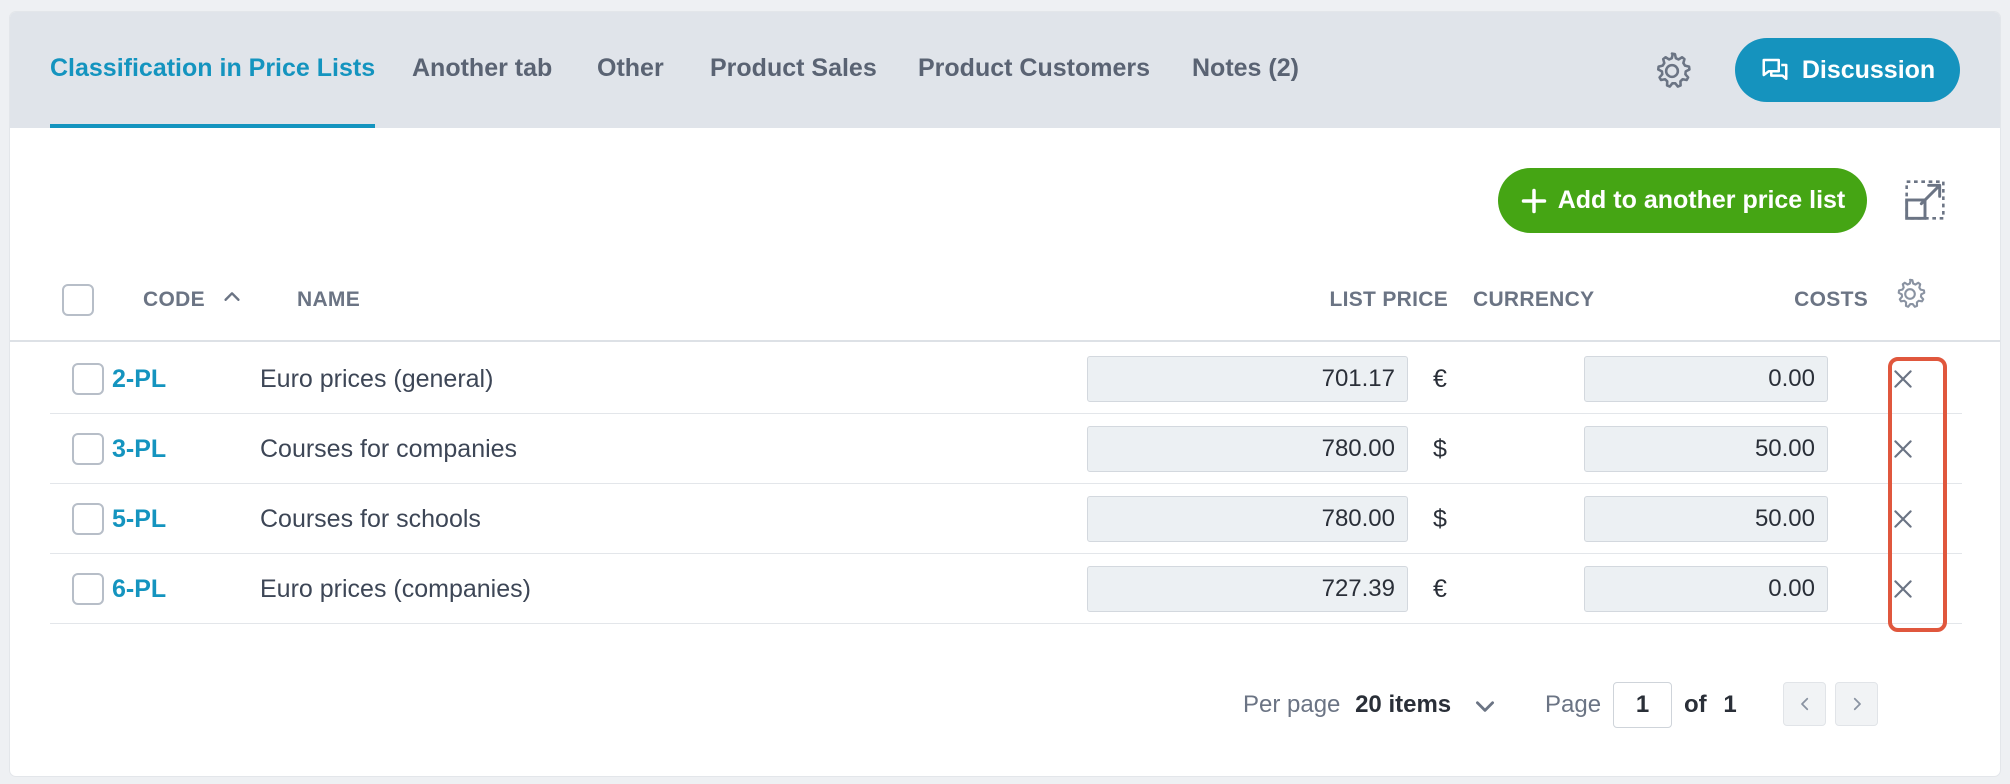  I want to click on pagination-per-page: Per page 20 items, so click(1347, 705).